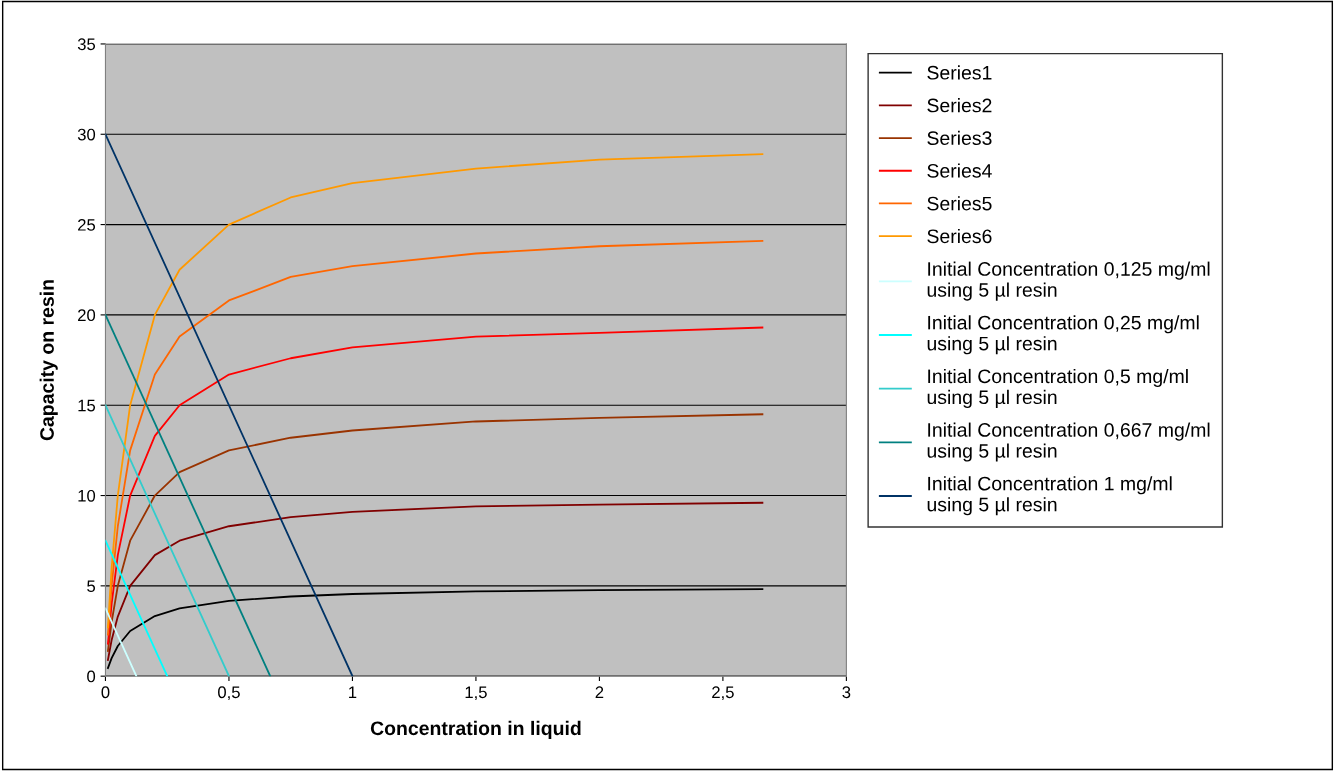 The height and width of the screenshot is (771, 1335). I want to click on y-axis-title: Capacity on resin, so click(48, 360).